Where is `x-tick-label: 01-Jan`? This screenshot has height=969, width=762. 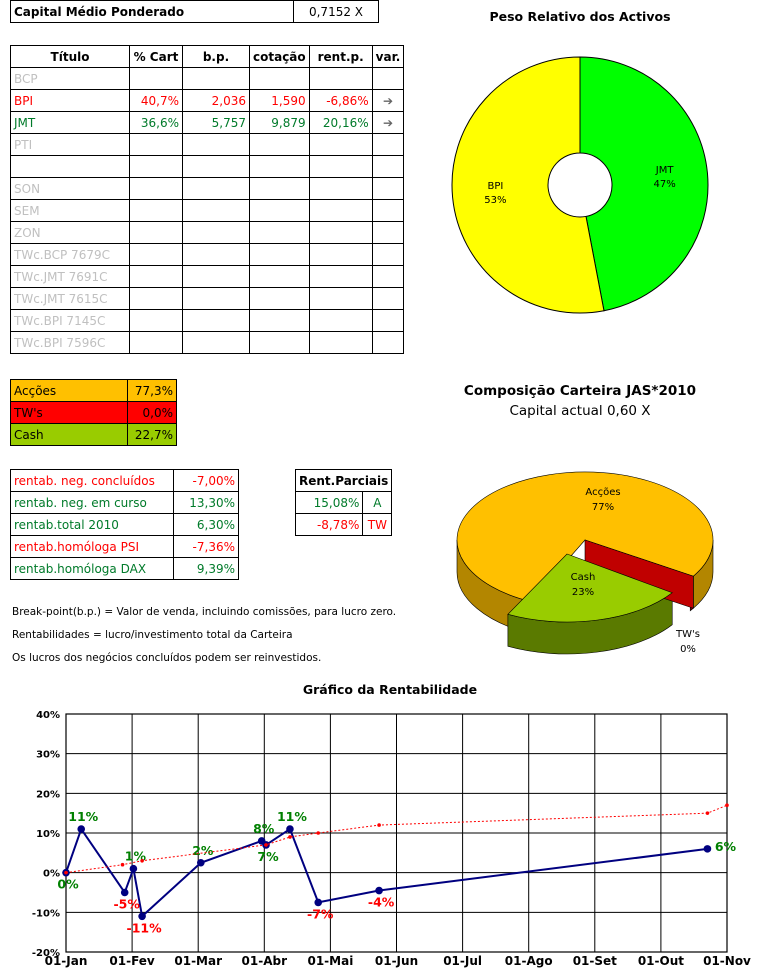 x-tick-label: 01-Jan is located at coordinates (66, 961).